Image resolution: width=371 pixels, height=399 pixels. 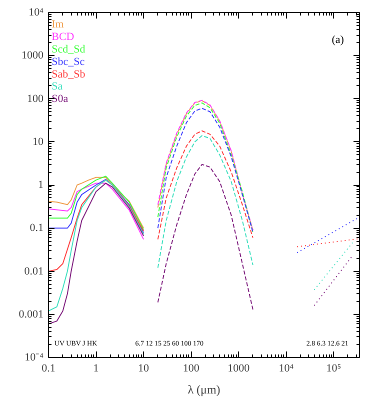 I want to click on y-tick-label: 0.001, so click(x=31, y=314).